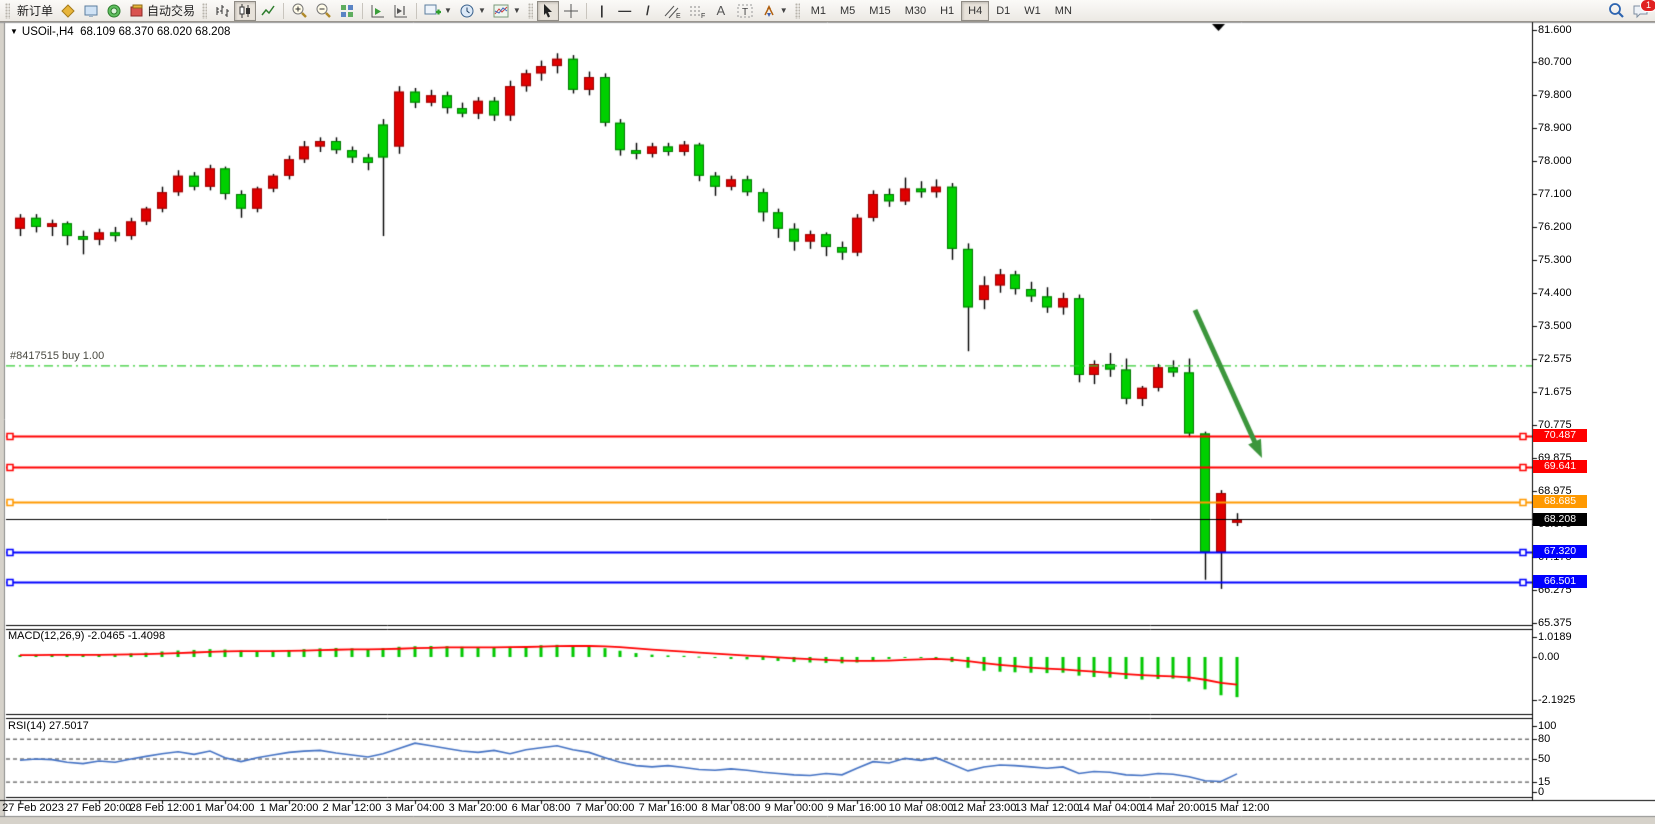 This screenshot has height=824, width=1655. Describe the element at coordinates (401, 11) in the screenshot. I see `chart-shift-icon` at that location.